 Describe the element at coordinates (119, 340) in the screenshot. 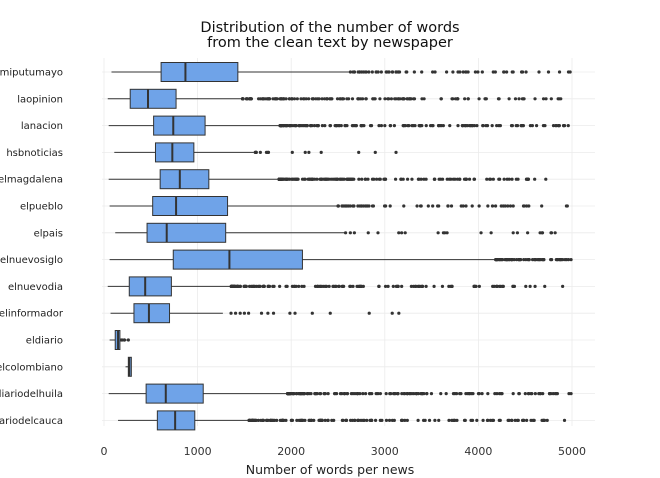

I see `box-eldiario` at that location.